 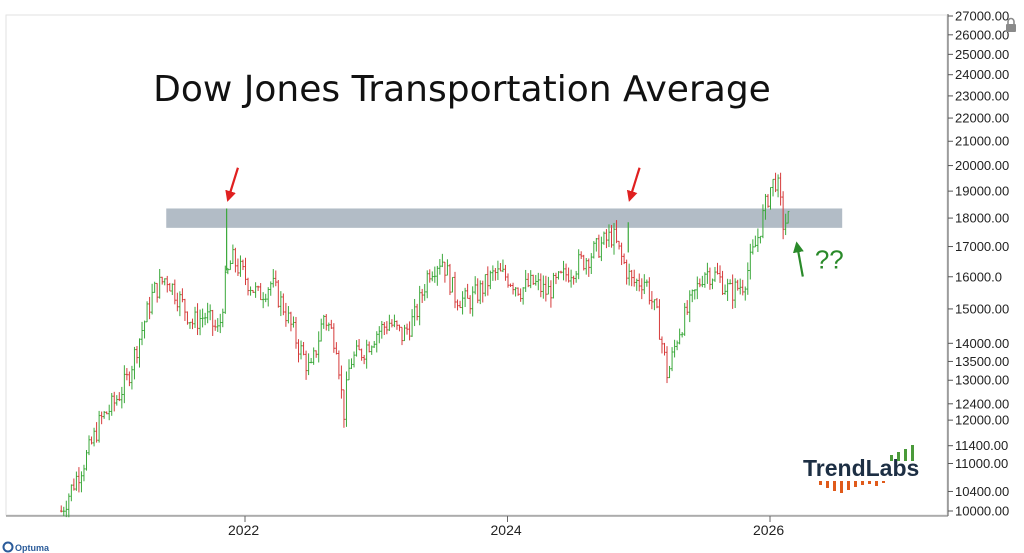 What do you see at coordinates (982, 246) in the screenshot?
I see `y-tick-label: 17000.00` at bounding box center [982, 246].